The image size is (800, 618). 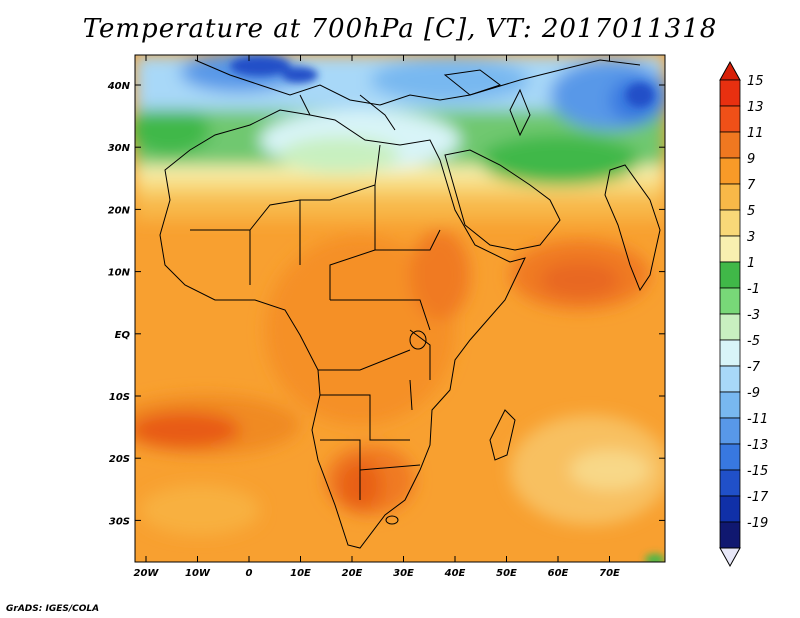 I want to click on colorbar-label: -11, so click(x=757, y=419).